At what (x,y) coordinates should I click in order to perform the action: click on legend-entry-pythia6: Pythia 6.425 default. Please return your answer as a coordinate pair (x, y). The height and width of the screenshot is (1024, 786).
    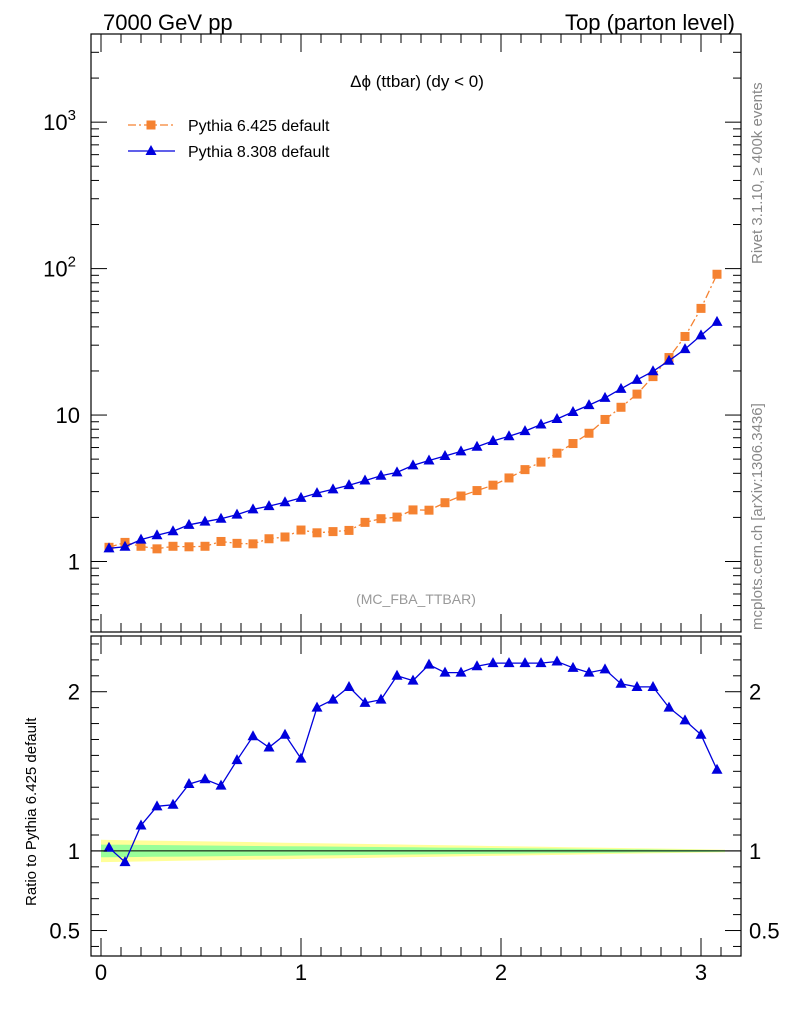
    Looking at the image, I should click on (229, 126).